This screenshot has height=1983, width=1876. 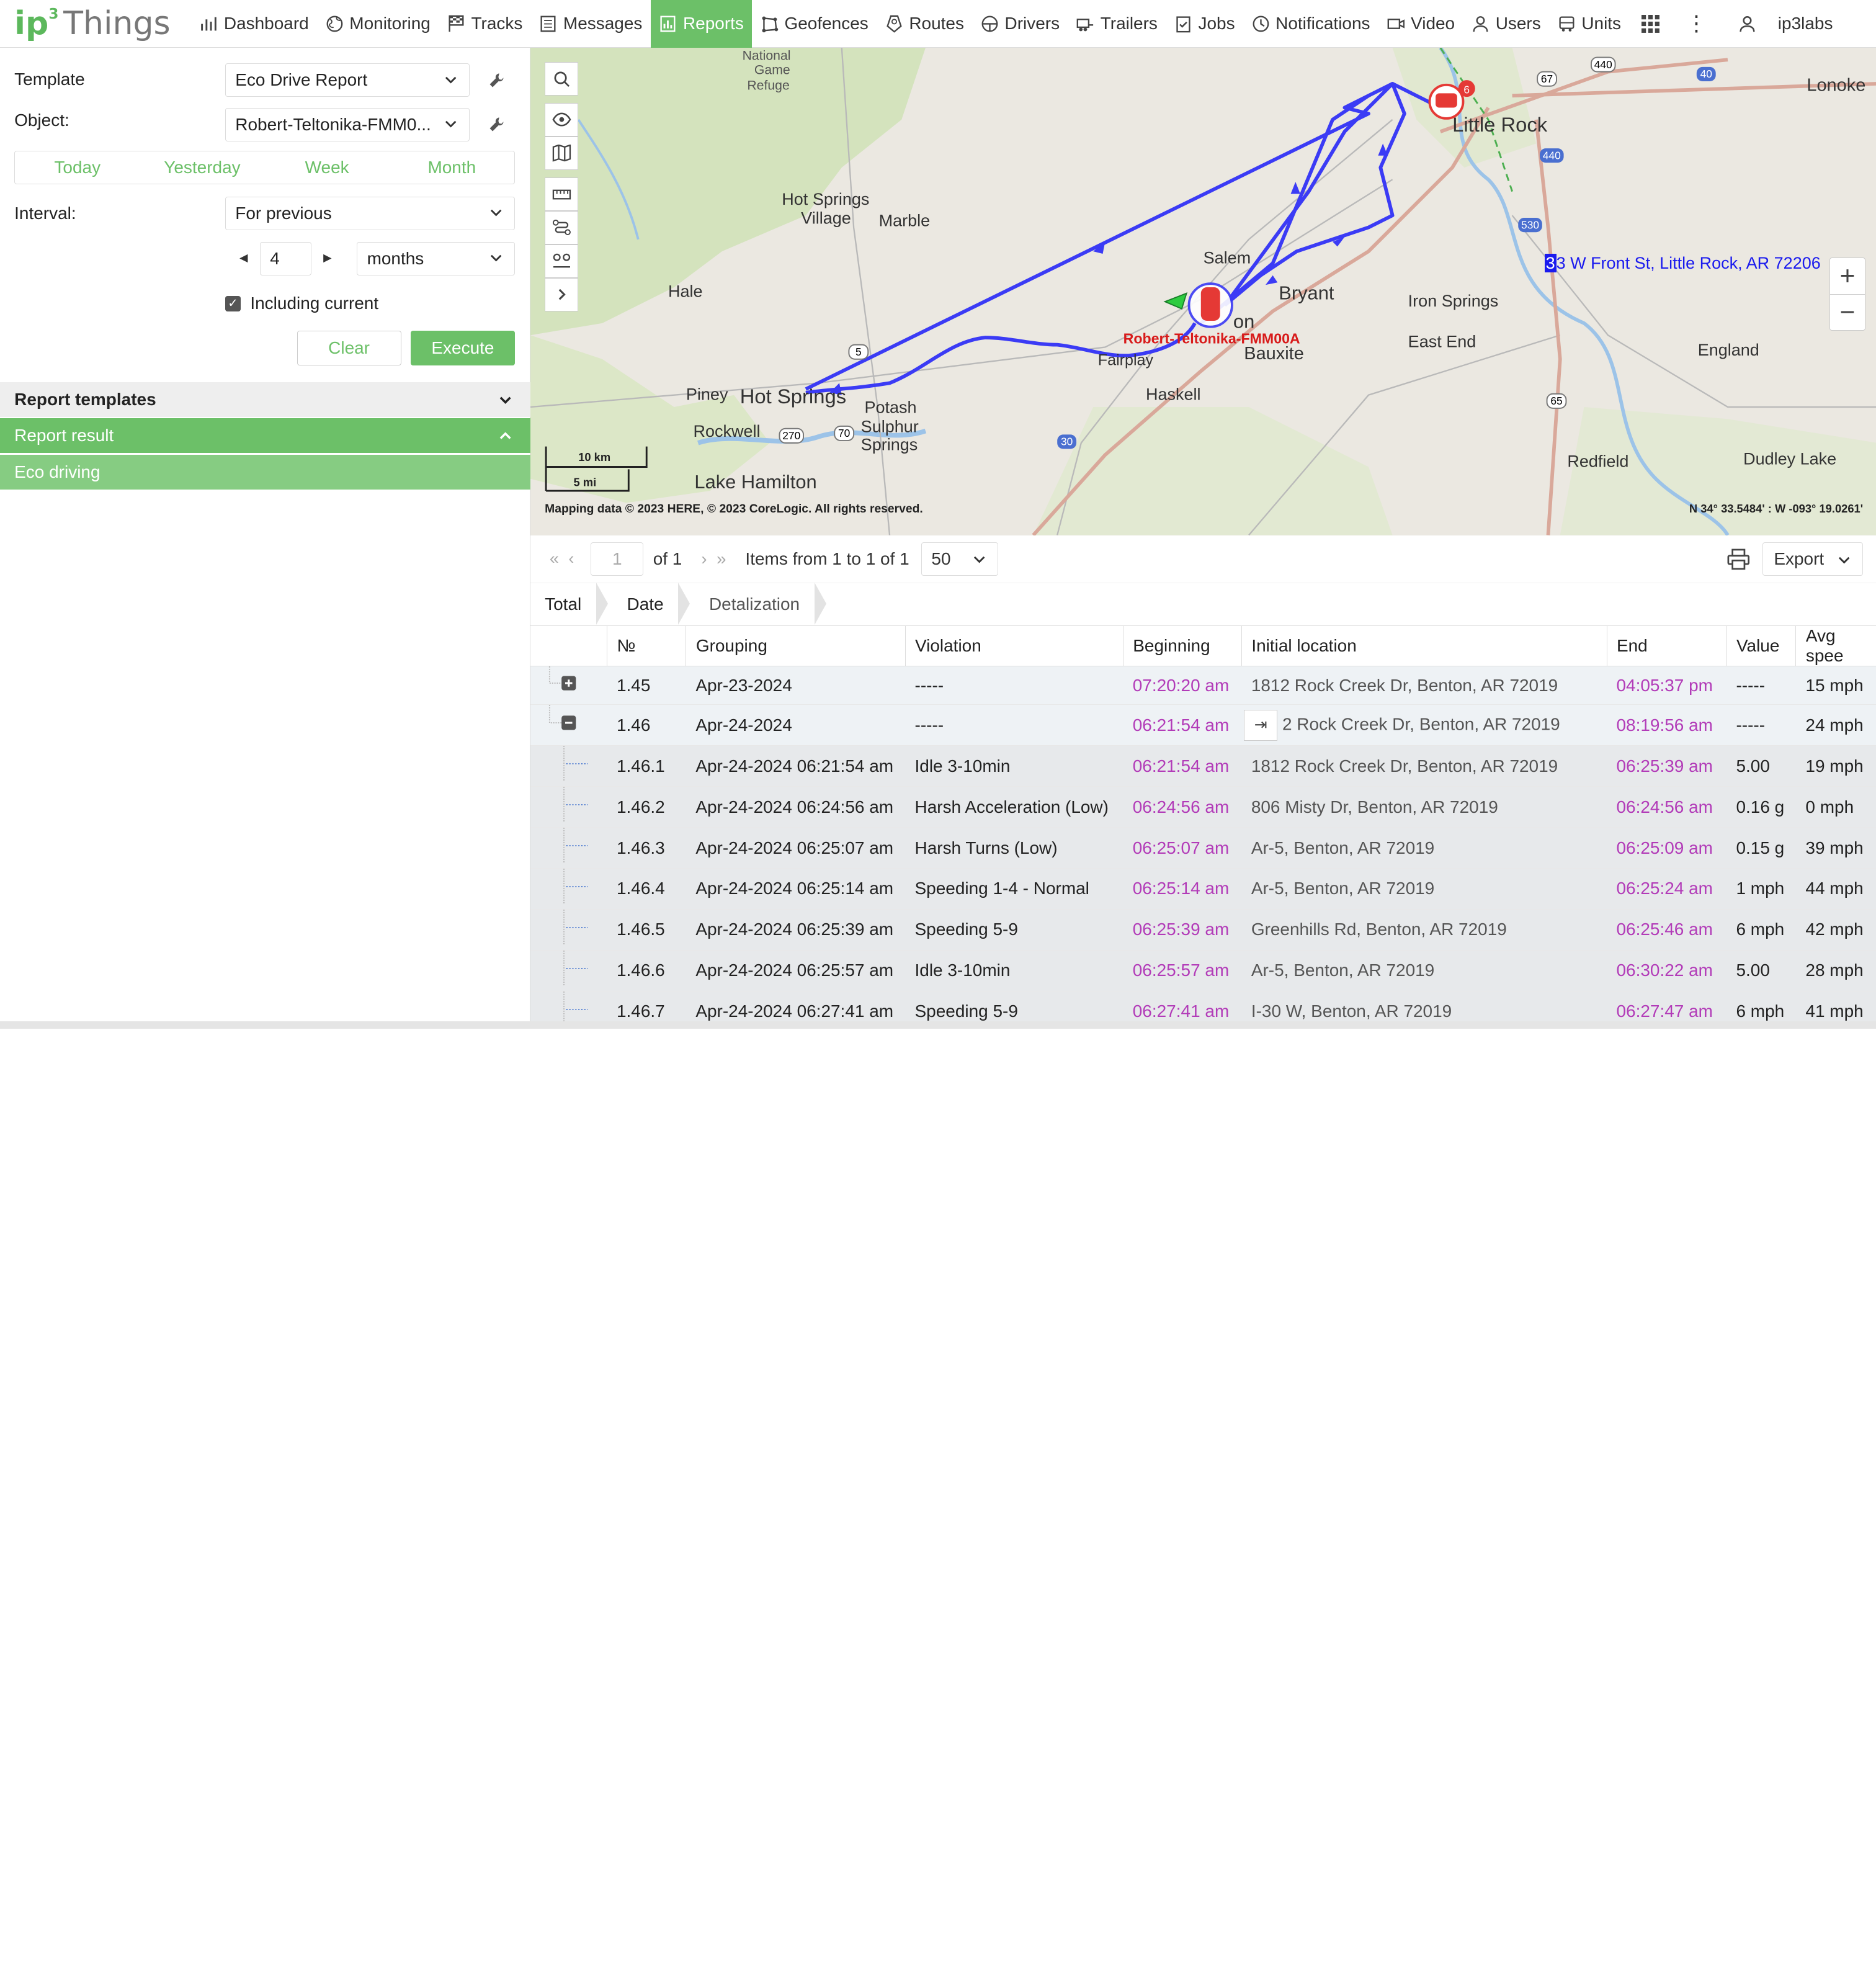 I want to click on clear-button: Clear, so click(x=349, y=347).